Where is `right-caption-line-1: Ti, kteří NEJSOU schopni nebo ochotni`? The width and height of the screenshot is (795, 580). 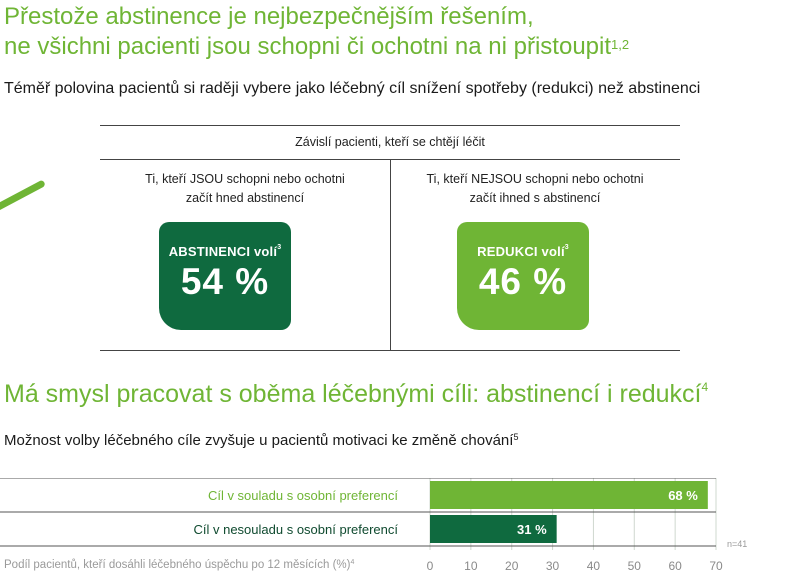
right-caption-line-1: Ti, kteří NEJSOU schopni nebo ochotni is located at coordinates (535, 179).